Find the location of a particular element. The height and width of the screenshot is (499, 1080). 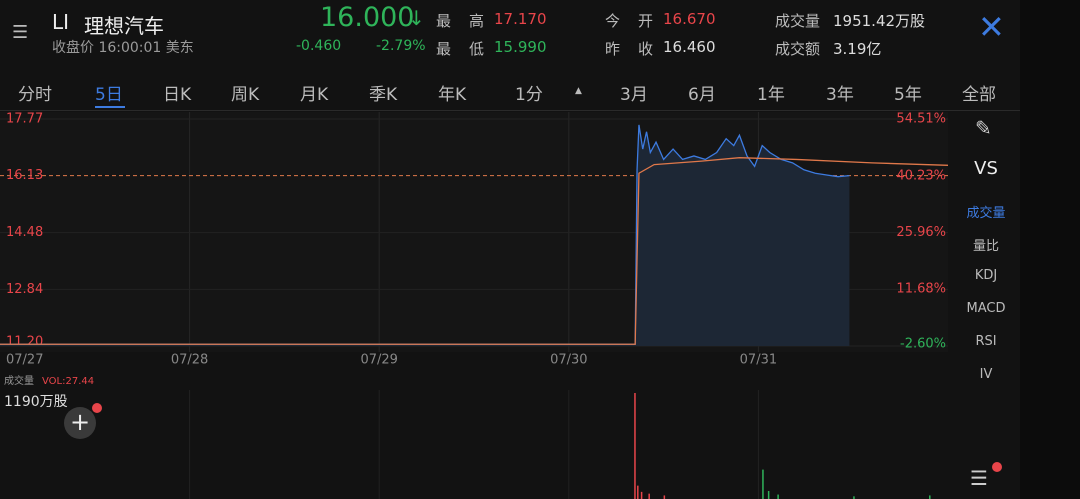

tab: 1年 is located at coordinates (771, 95).